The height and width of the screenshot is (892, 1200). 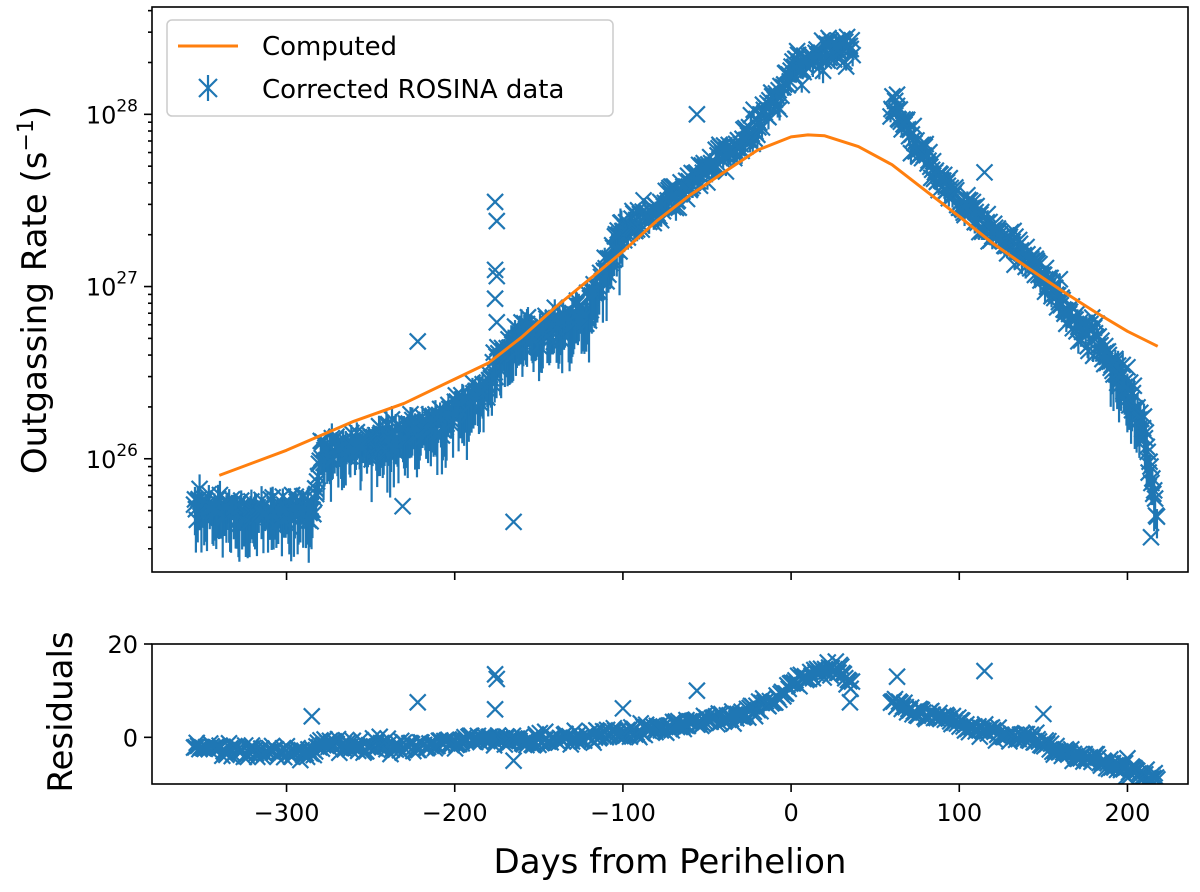 What do you see at coordinates (1128, 813) in the screenshot?
I see `x-tick-label: 200` at bounding box center [1128, 813].